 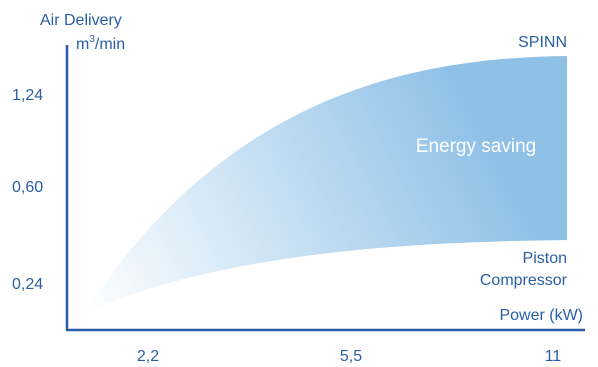 What do you see at coordinates (27, 187) in the screenshot?
I see `y-tick-label: 0,60` at bounding box center [27, 187].